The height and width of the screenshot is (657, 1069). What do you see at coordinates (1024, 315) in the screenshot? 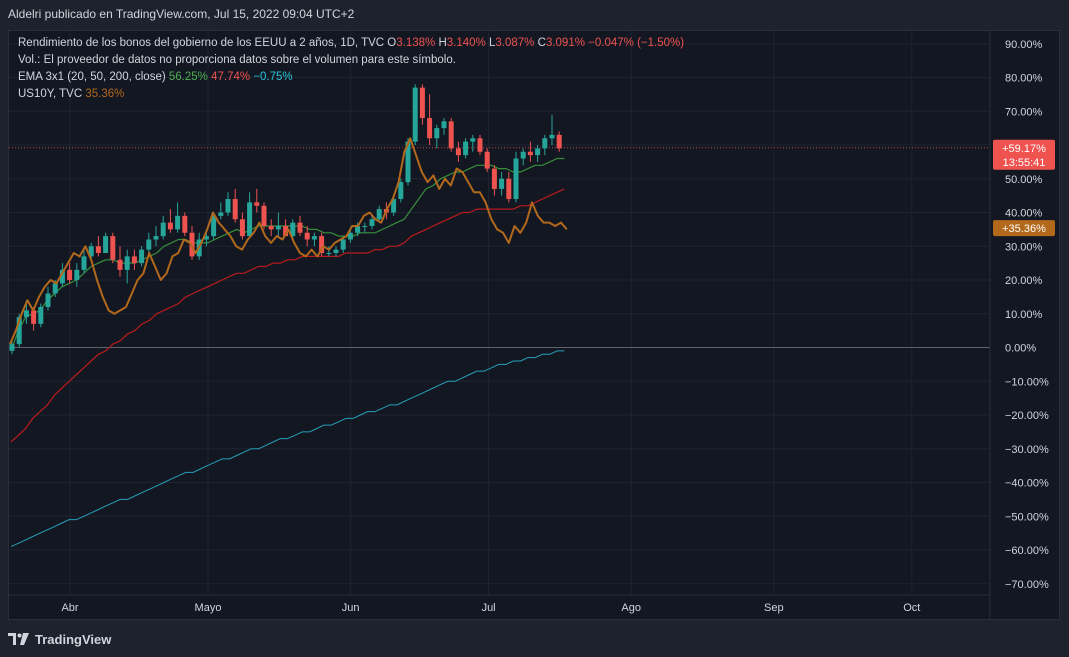
I see `y-tick-label: 10.00%` at bounding box center [1024, 315].